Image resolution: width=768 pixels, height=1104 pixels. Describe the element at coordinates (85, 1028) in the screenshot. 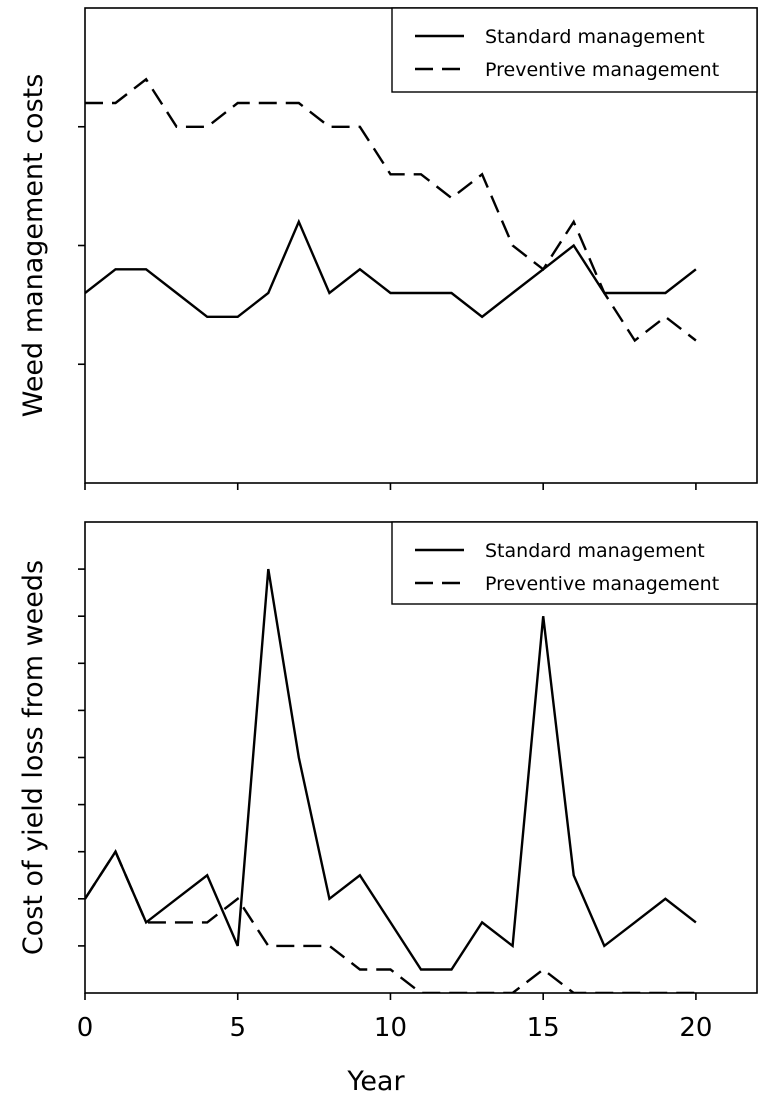

I see `x-tick-label: 0` at that location.